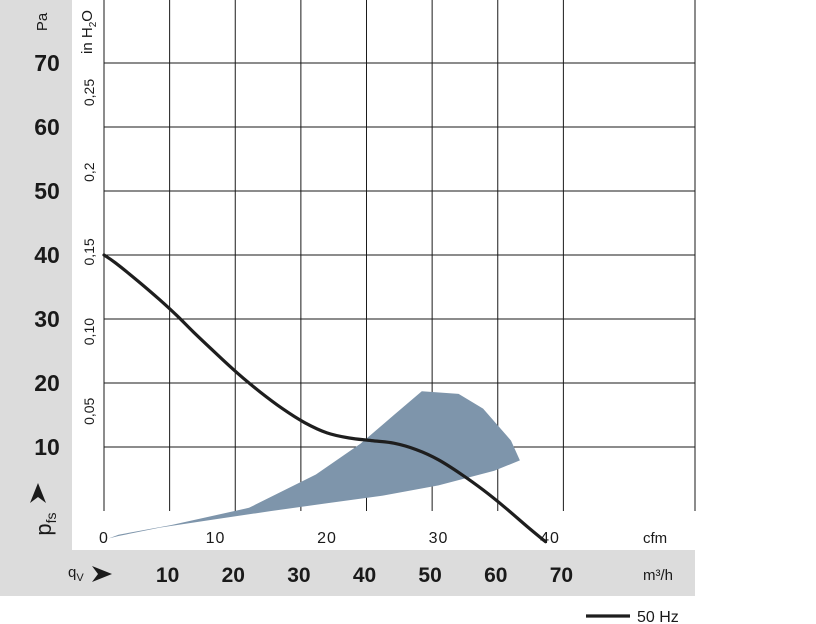 The width and height of the screenshot is (816, 624). What do you see at coordinates (47, 191) in the screenshot?
I see `pa-tick-label: 50` at bounding box center [47, 191].